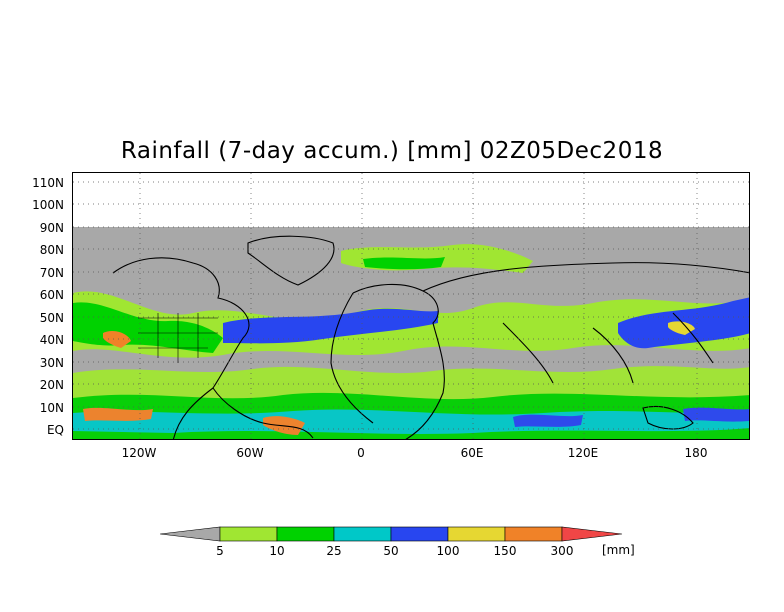  Describe the element at coordinates (51, 363) in the screenshot. I see `lat-label-30n: 30N` at that location.